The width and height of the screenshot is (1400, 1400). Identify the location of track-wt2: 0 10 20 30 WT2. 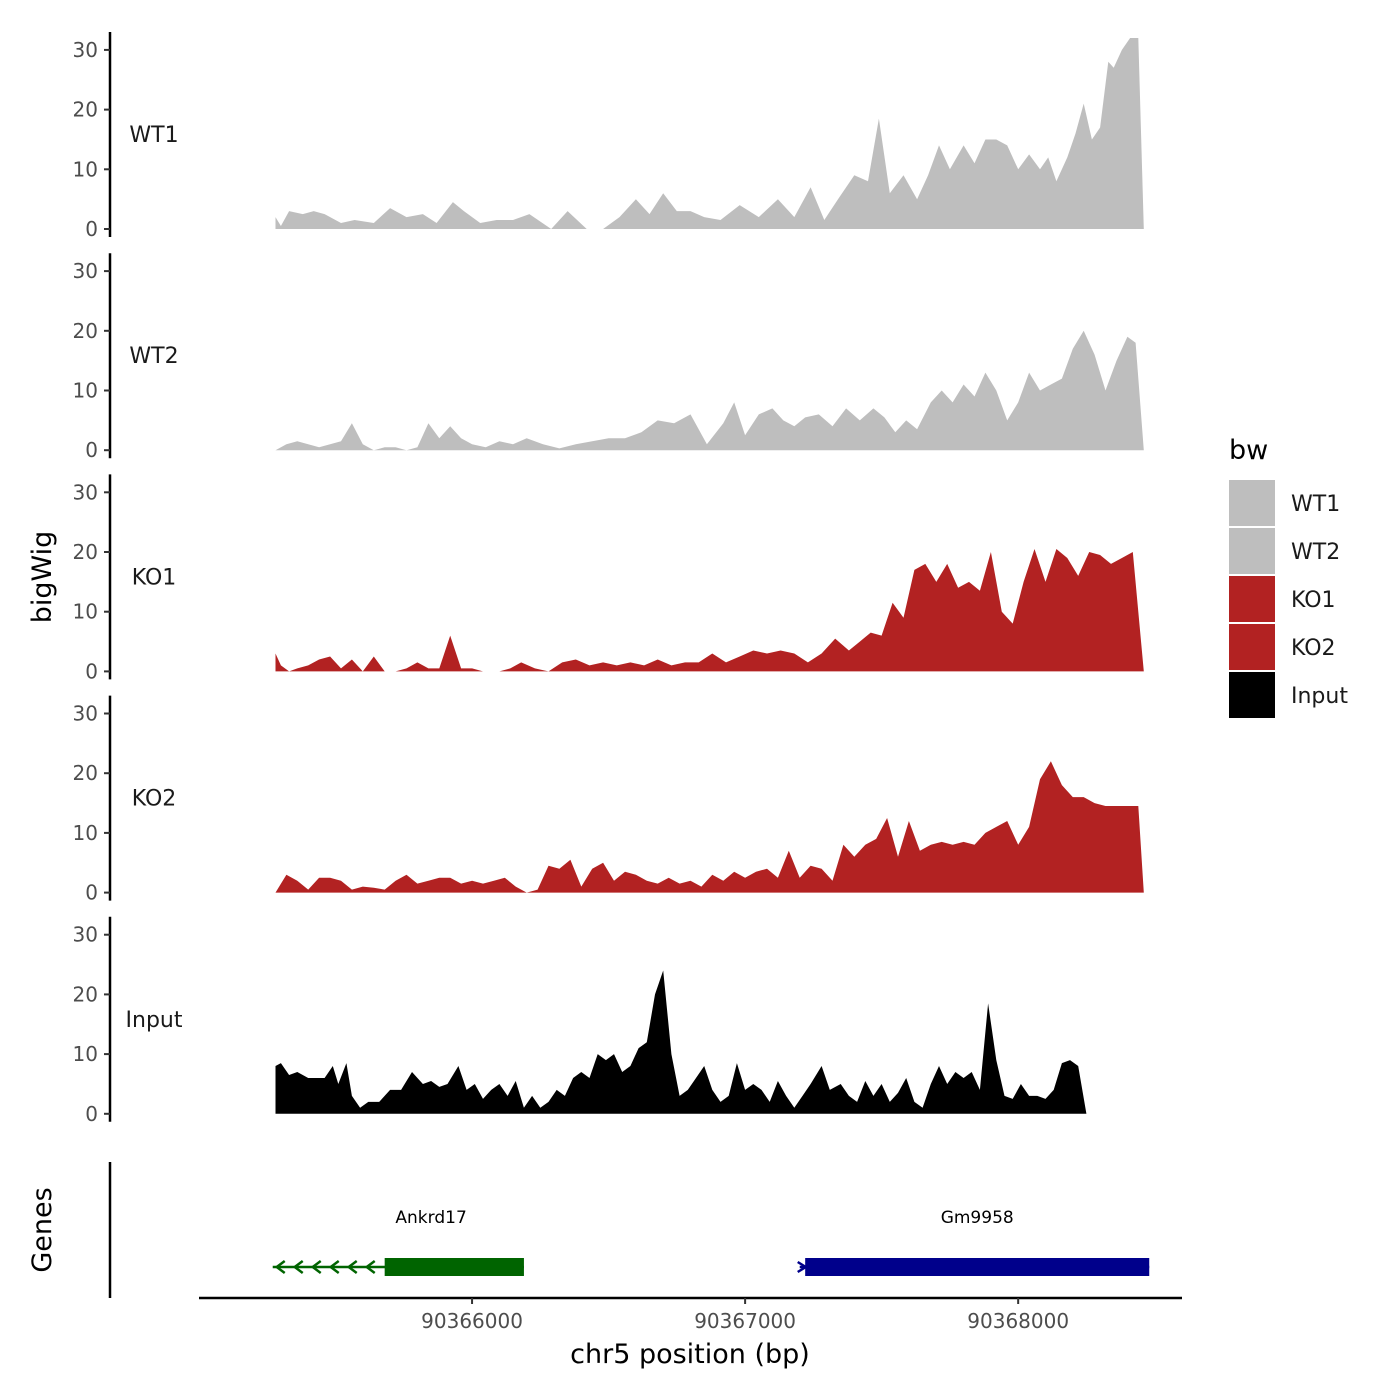
(608, 357).